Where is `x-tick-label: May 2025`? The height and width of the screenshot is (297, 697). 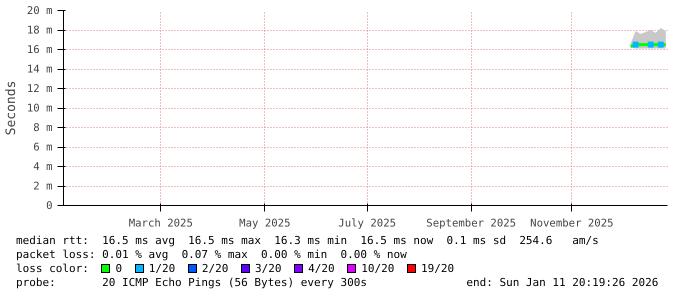 x-tick-label: May 2025 is located at coordinates (264, 223).